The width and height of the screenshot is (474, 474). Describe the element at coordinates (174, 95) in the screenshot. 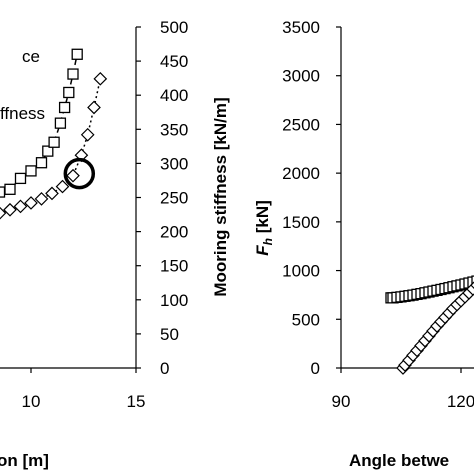

I see `left-y2-tick-label: 400` at that location.